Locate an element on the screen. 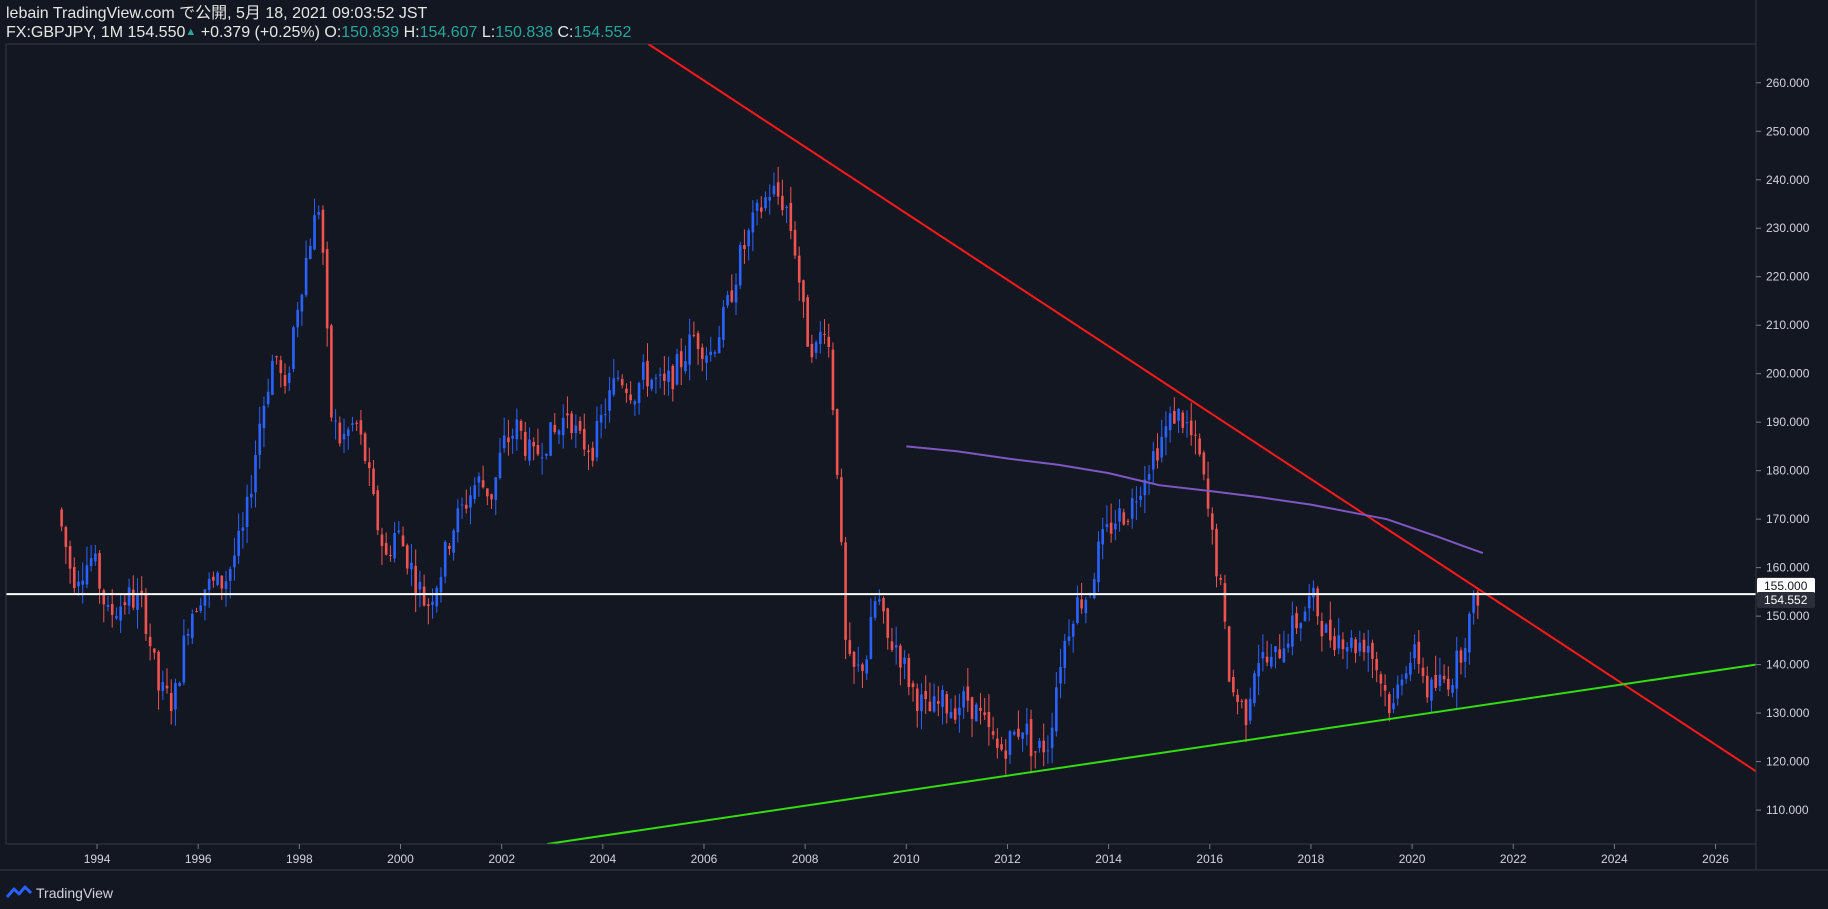 The height and width of the screenshot is (909, 1828). last-price: 154.550 is located at coordinates (156, 32).